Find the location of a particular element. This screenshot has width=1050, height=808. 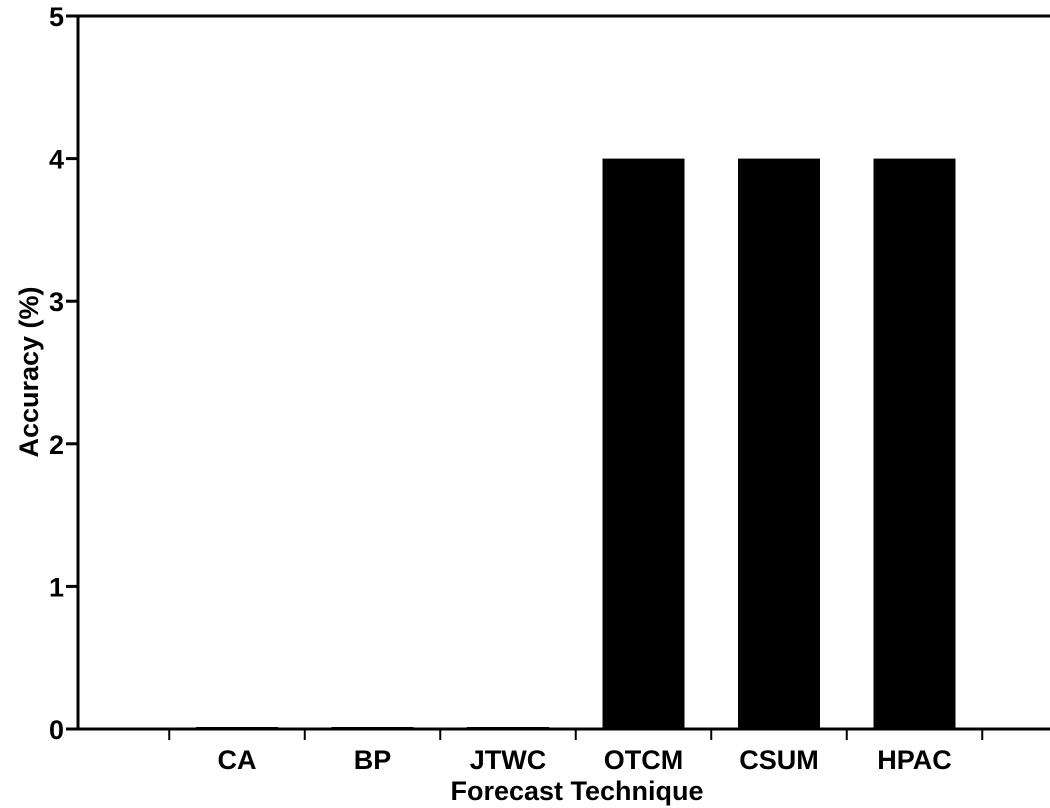

x-tick-label-ca: CA is located at coordinates (237, 760).